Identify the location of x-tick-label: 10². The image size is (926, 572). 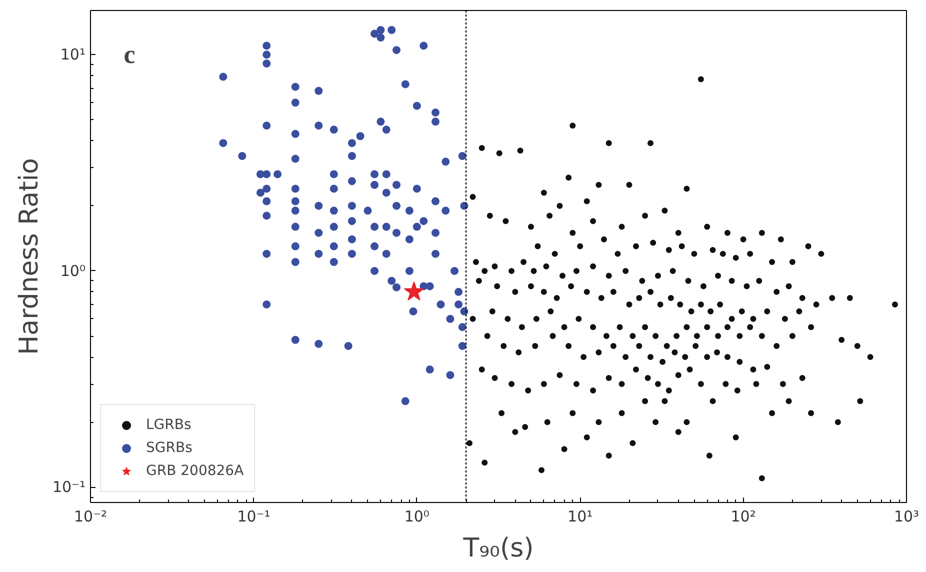
(743, 517).